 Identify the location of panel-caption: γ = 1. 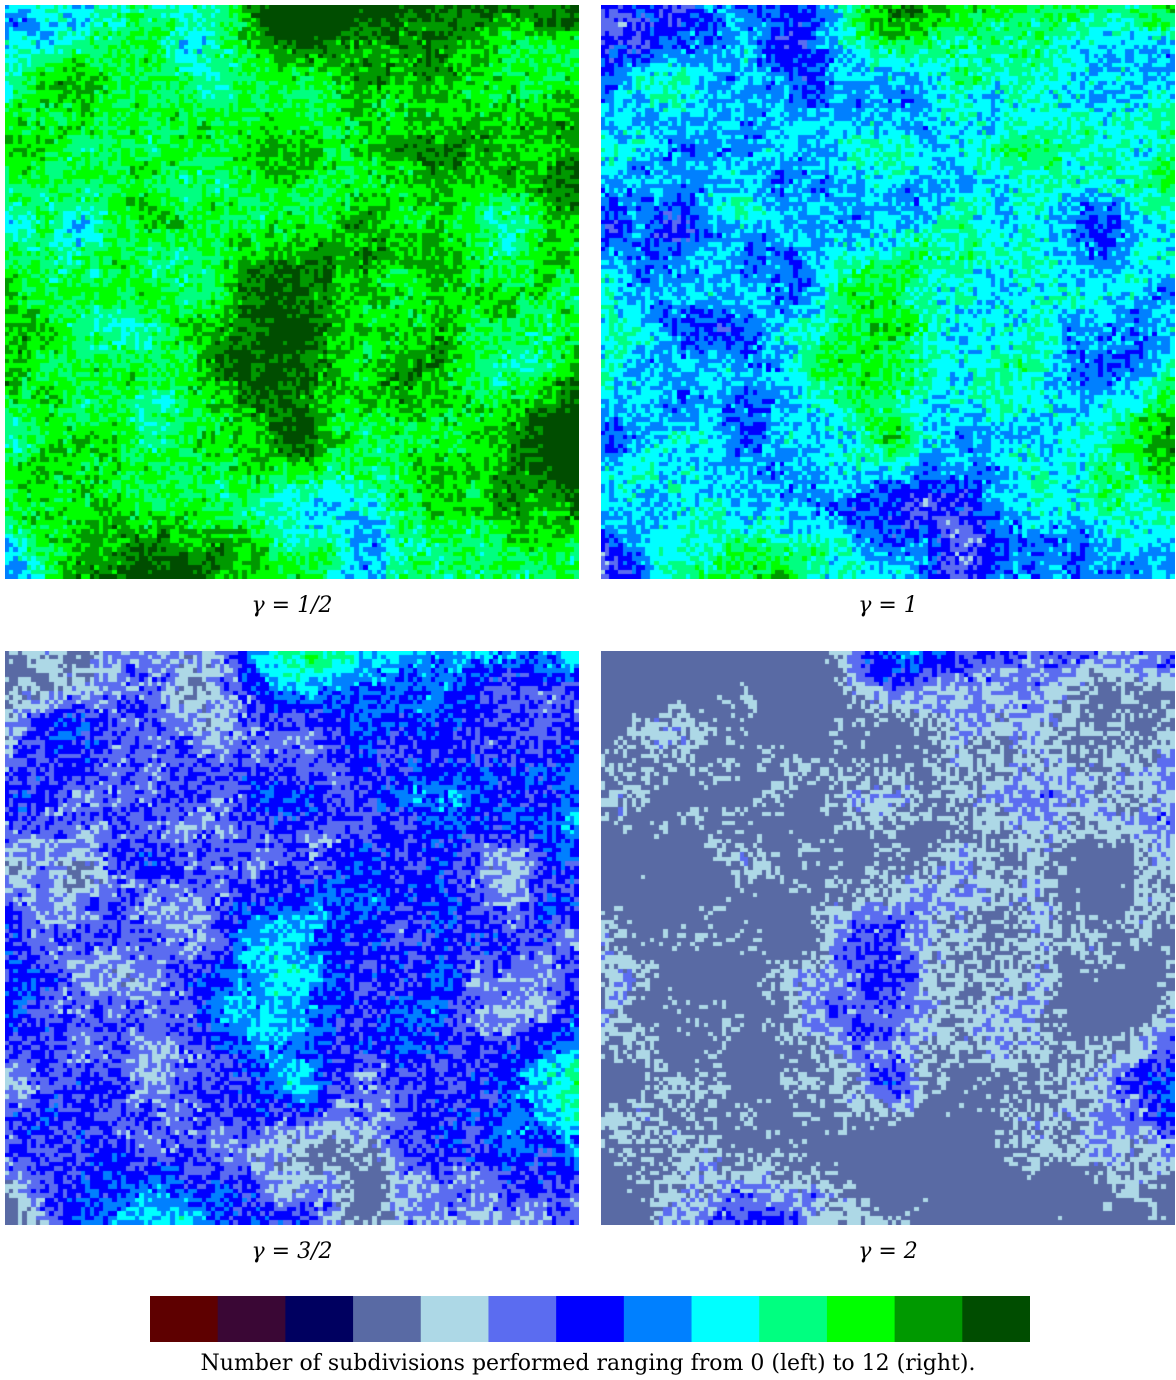
(888, 605).